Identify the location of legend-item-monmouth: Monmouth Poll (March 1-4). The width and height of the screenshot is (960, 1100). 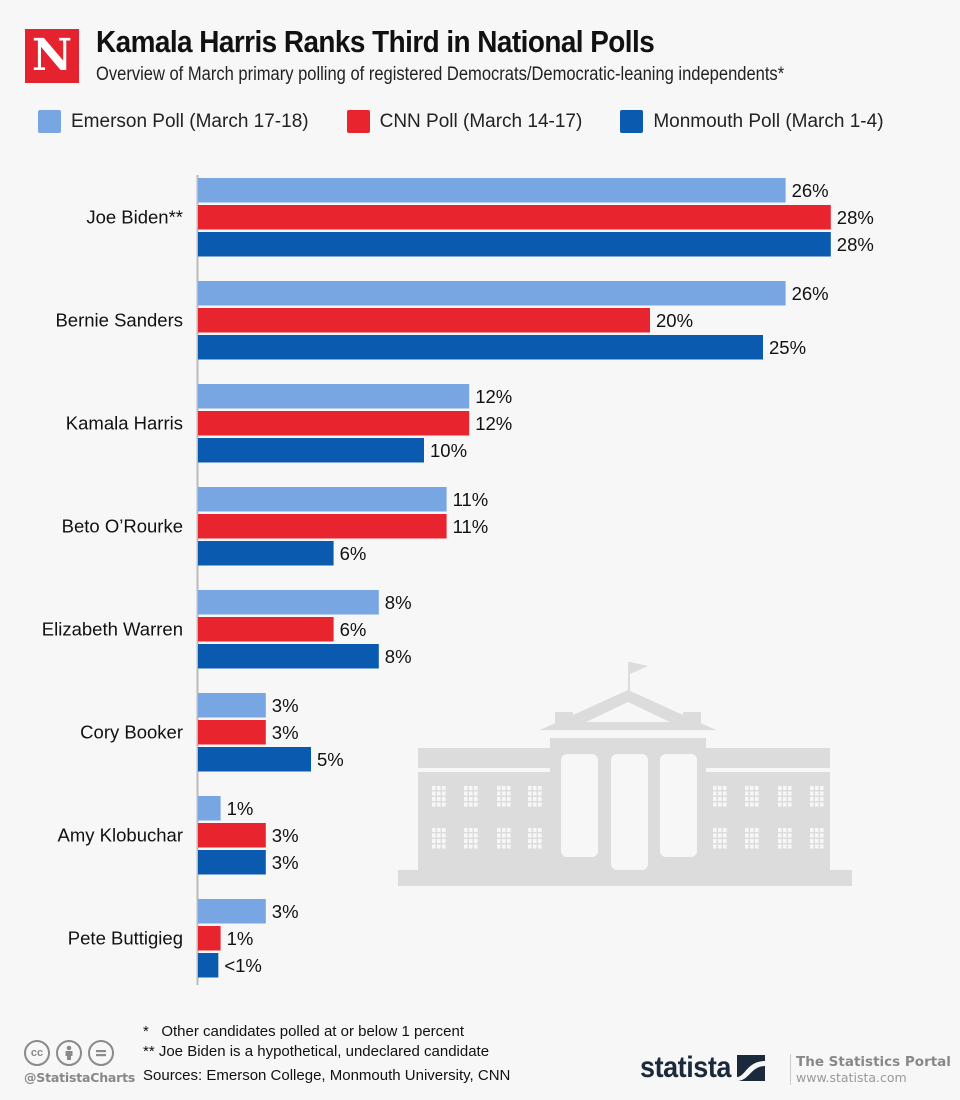
(752, 121).